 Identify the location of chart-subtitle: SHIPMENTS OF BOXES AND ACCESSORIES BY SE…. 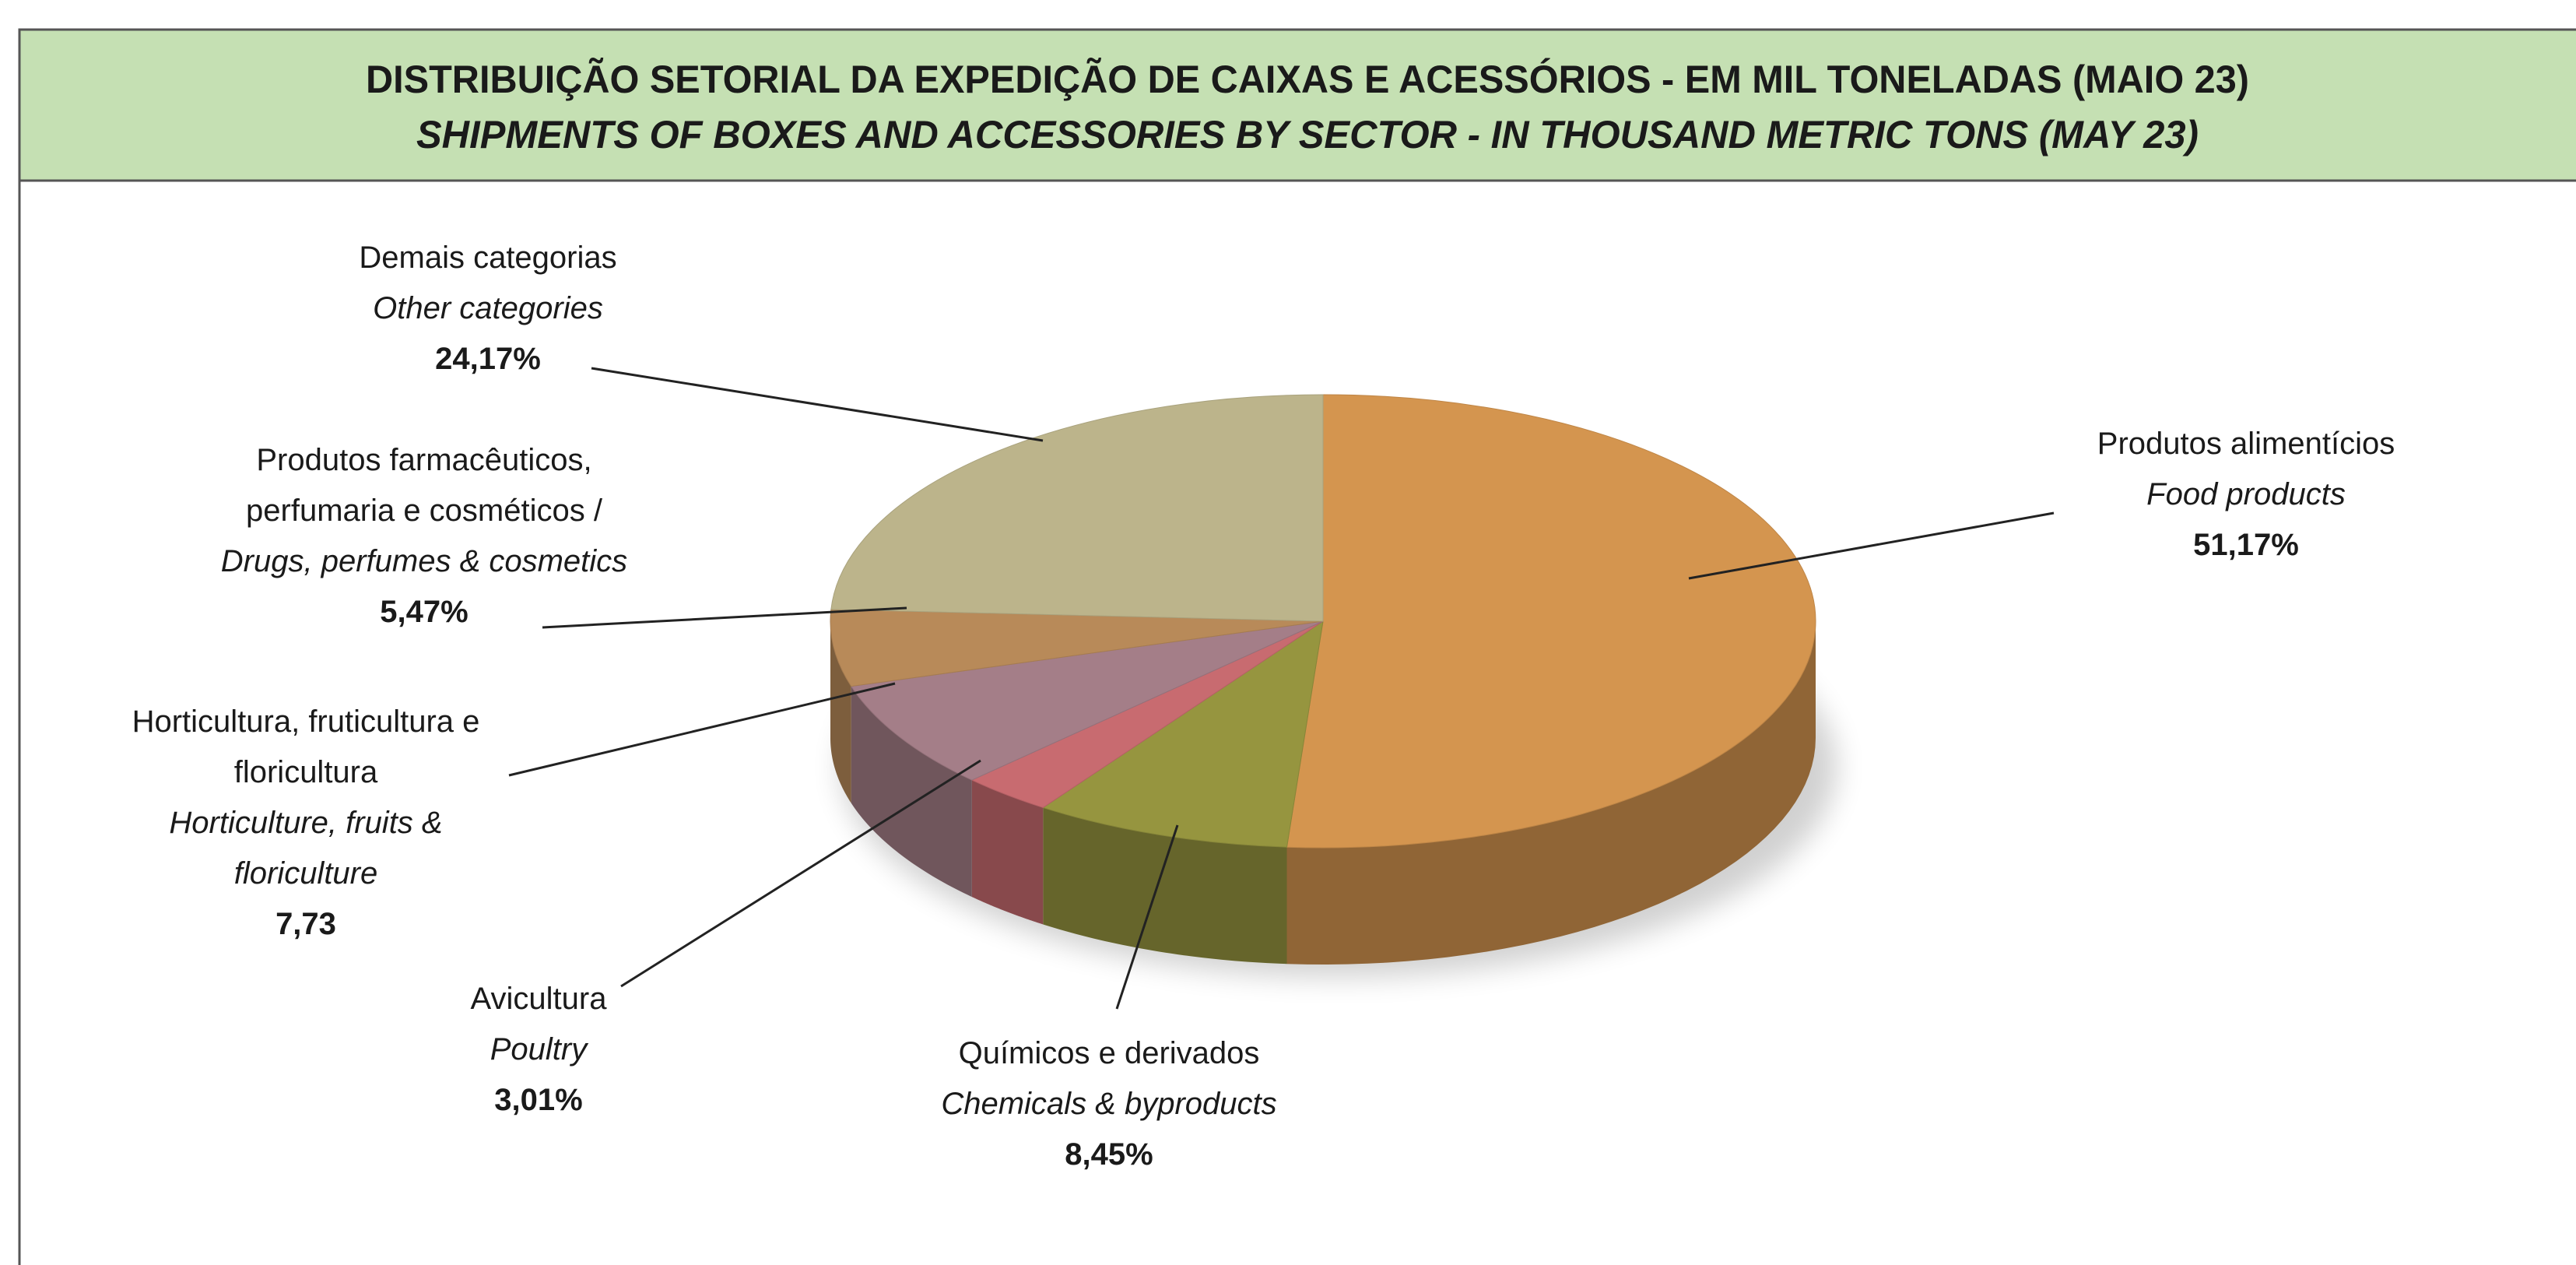
(1307, 134).